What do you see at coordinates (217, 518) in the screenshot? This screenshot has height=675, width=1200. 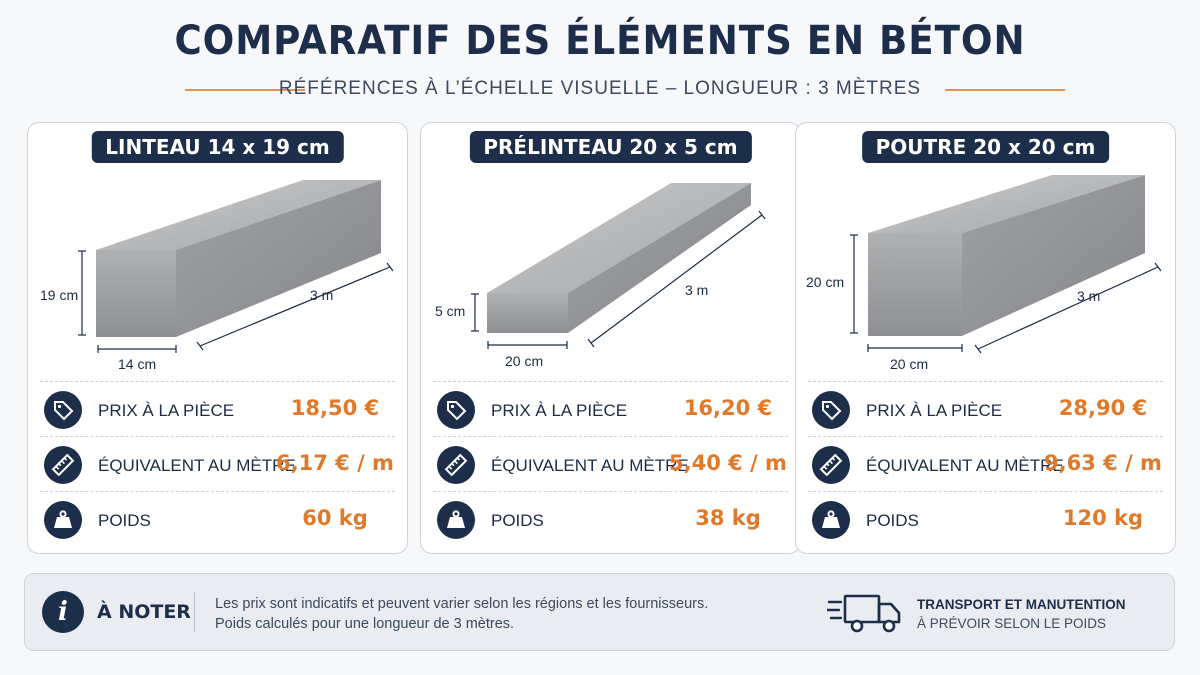 I see `row-weight: POIDS 60 kg` at bounding box center [217, 518].